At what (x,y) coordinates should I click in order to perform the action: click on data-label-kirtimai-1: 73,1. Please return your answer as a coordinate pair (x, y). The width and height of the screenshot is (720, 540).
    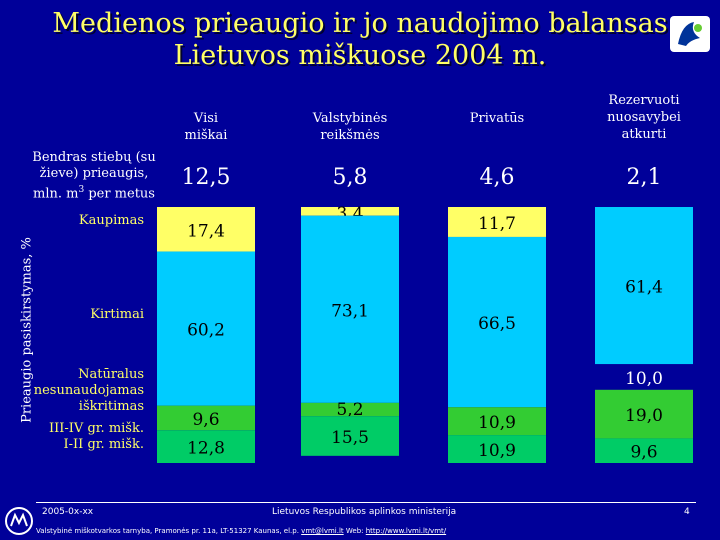
    Looking at the image, I should click on (350, 311).